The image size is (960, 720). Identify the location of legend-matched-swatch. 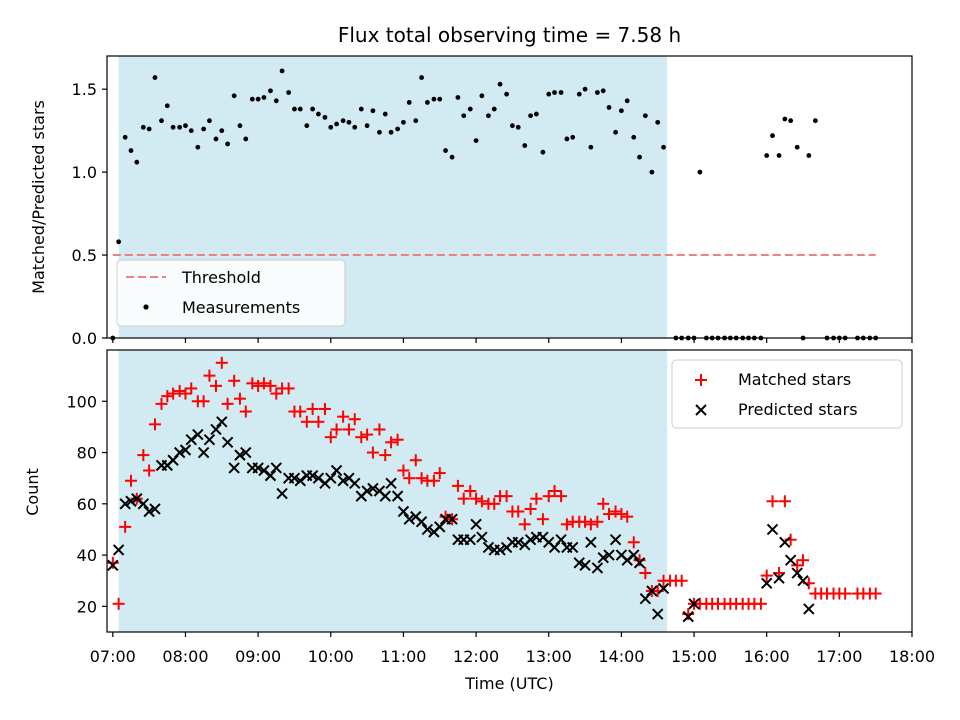
(701, 380).